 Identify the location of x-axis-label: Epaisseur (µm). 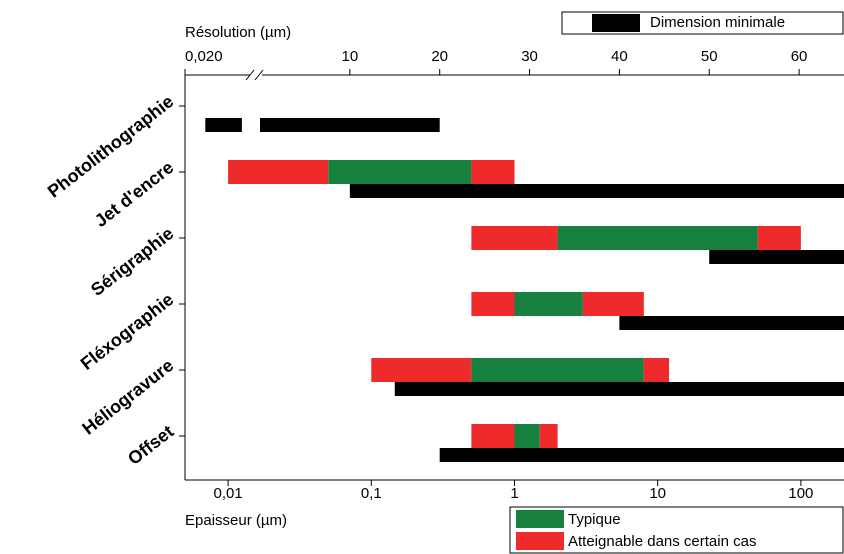
(236, 520).